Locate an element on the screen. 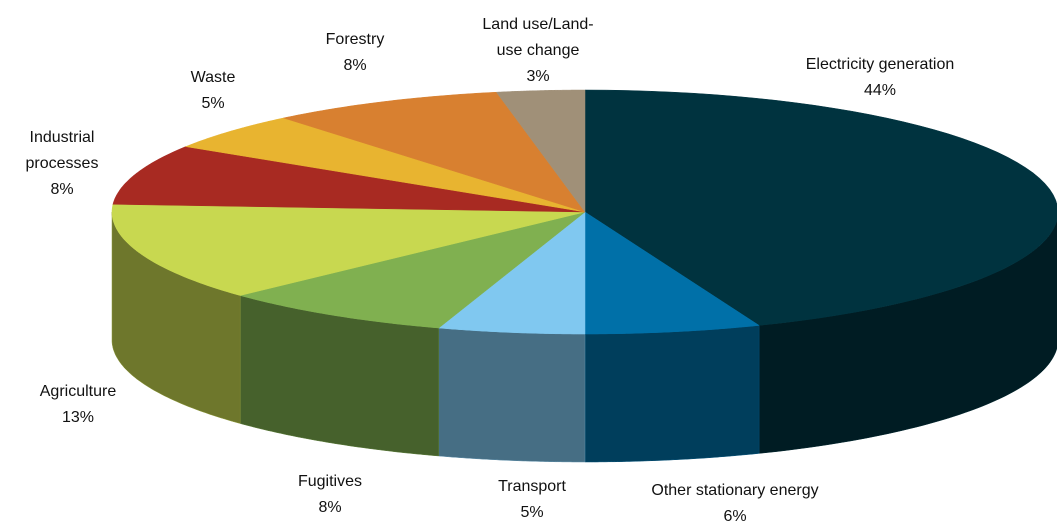  category-label: Electricity generation is located at coordinates (880, 64).